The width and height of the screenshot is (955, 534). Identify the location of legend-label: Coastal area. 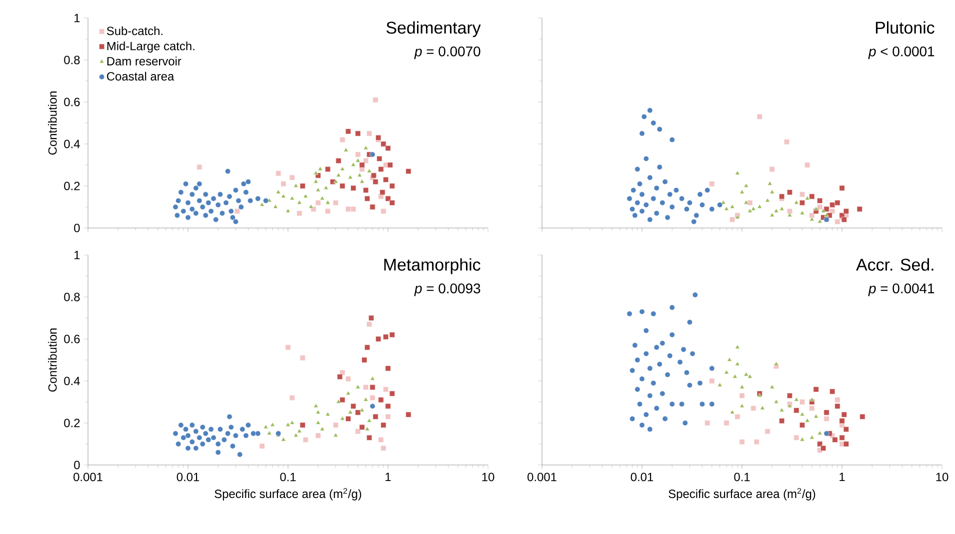
(140, 76).